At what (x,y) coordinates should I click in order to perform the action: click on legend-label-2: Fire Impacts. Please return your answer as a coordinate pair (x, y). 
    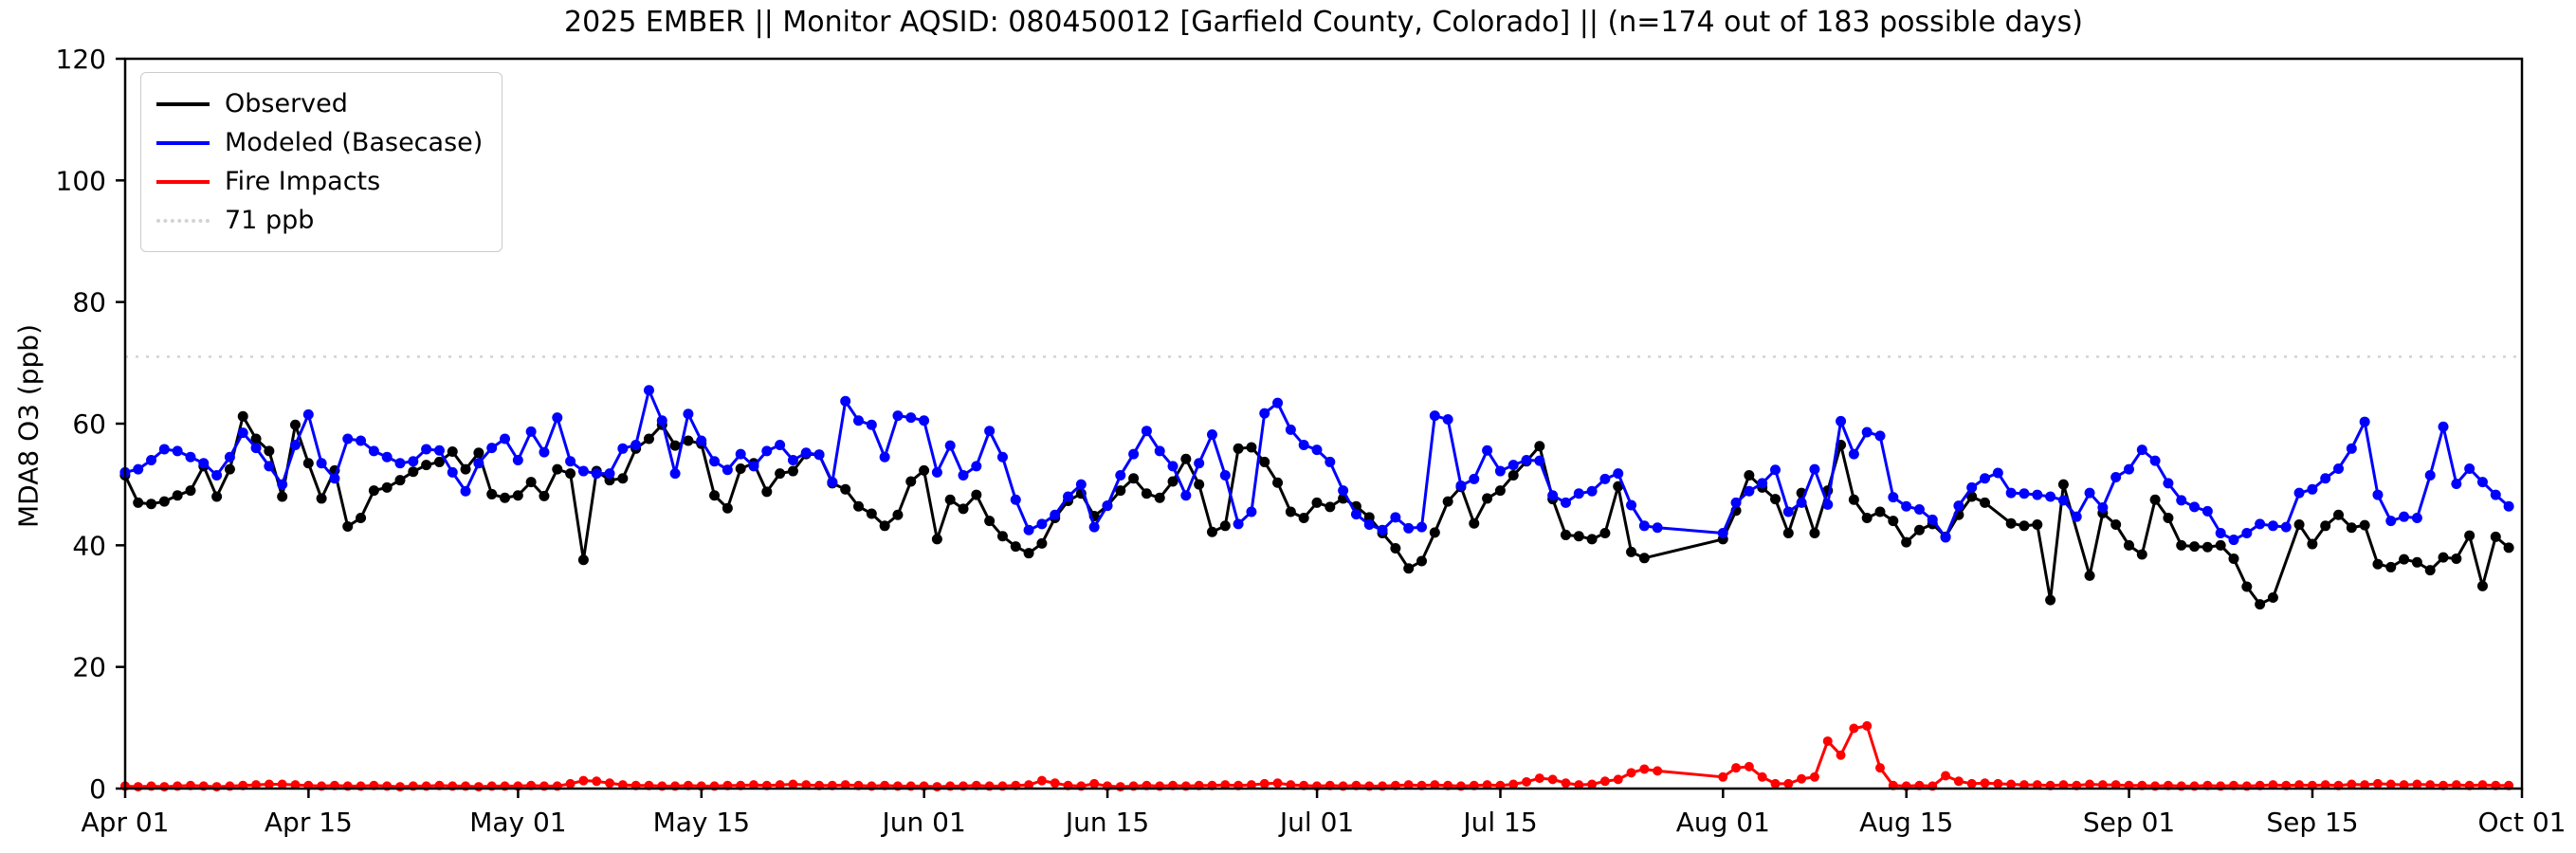
    Looking at the image, I should click on (303, 181).